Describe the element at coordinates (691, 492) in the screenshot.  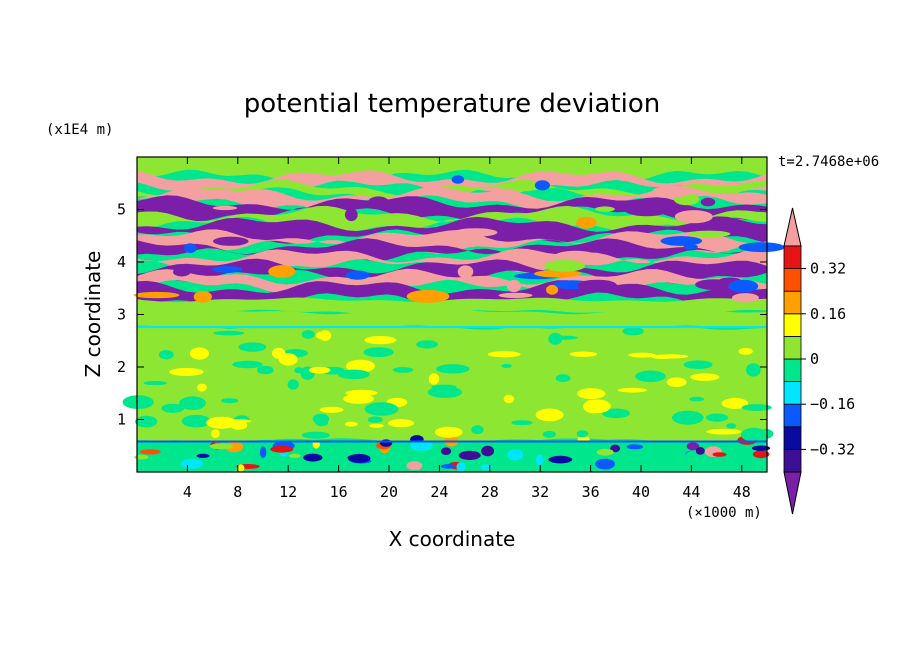
I see `x-tick-label: 44` at that location.